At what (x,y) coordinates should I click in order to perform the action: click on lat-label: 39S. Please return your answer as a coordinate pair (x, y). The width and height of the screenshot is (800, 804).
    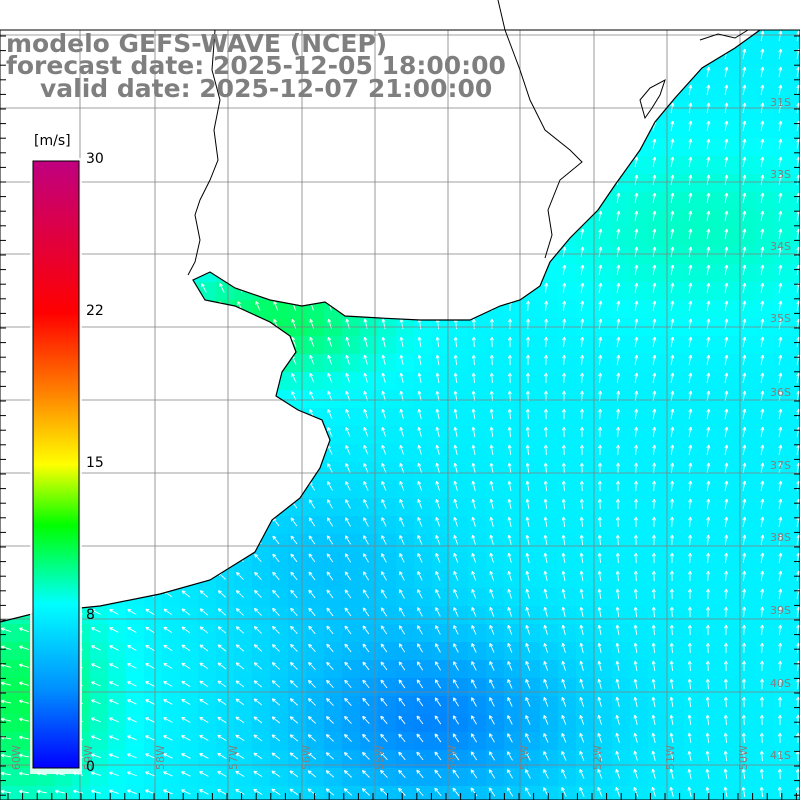
    Looking at the image, I should click on (780, 610).